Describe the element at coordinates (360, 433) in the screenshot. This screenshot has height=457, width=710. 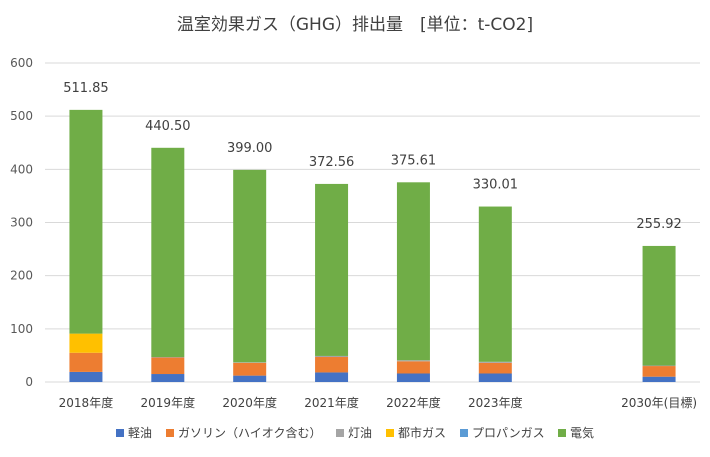
I see `legend-label: 灯油` at that location.